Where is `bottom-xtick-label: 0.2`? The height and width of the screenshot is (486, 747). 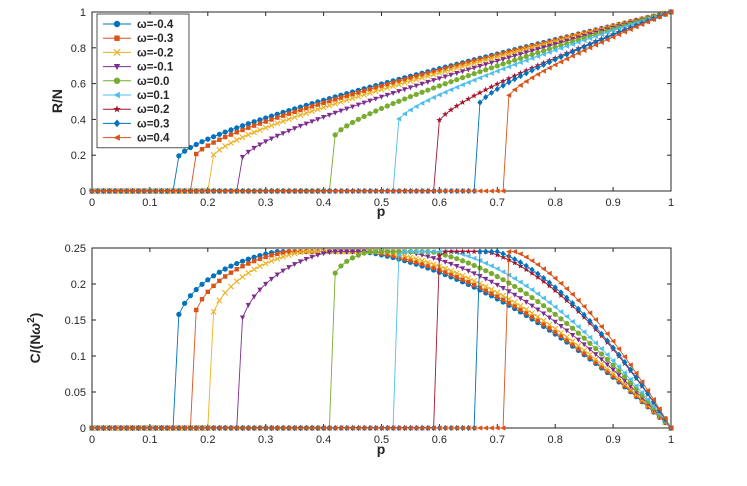
bottom-xtick-label: 0.2 is located at coordinates (207, 440).